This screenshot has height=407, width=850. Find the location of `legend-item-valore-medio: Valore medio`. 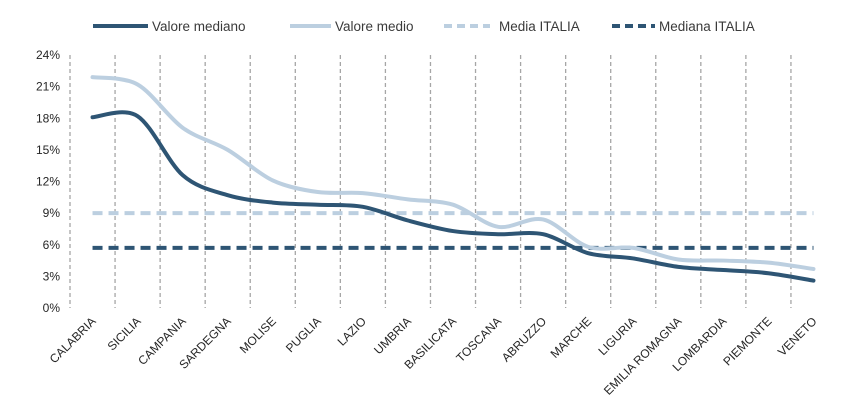

legend-item-valore-medio: Valore medio is located at coordinates (352, 26).